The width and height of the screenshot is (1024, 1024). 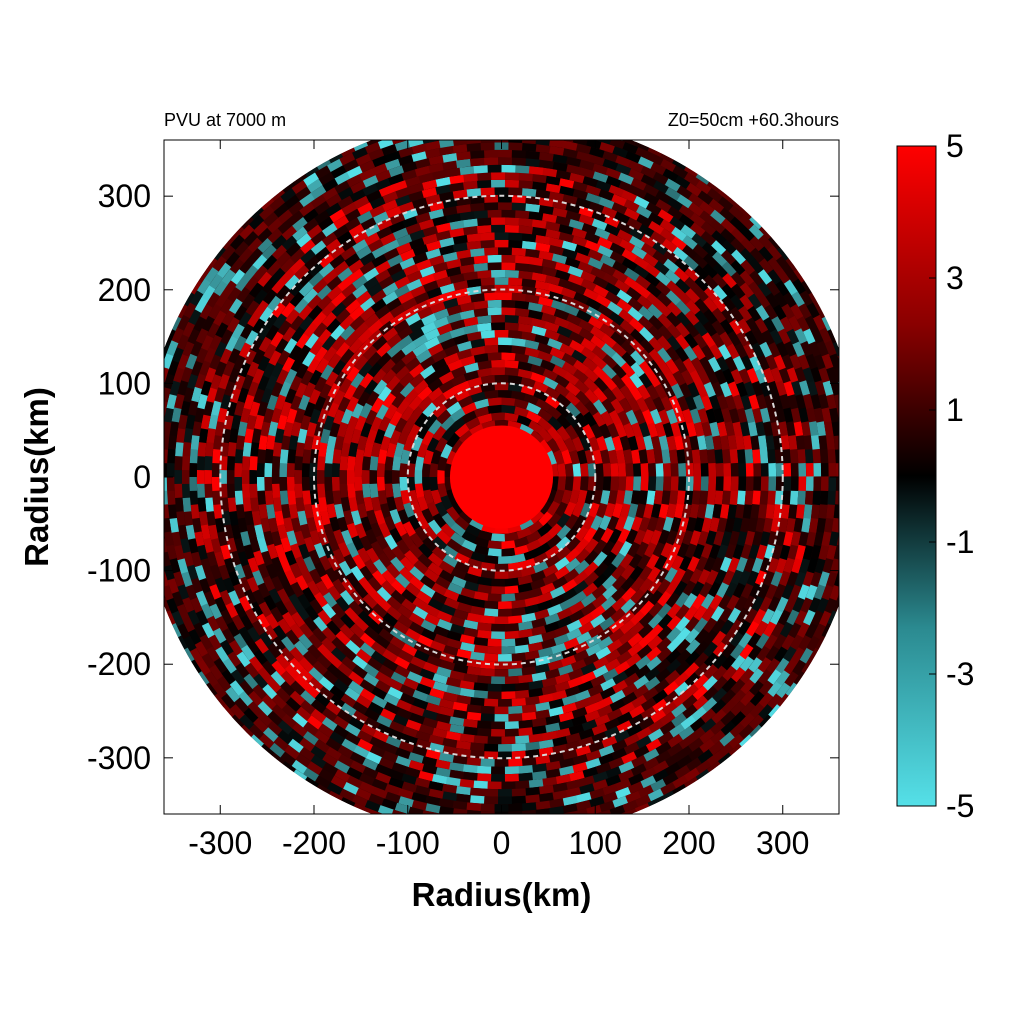 What do you see at coordinates (782, 843) in the screenshot?
I see `x-tick-label: 300` at bounding box center [782, 843].